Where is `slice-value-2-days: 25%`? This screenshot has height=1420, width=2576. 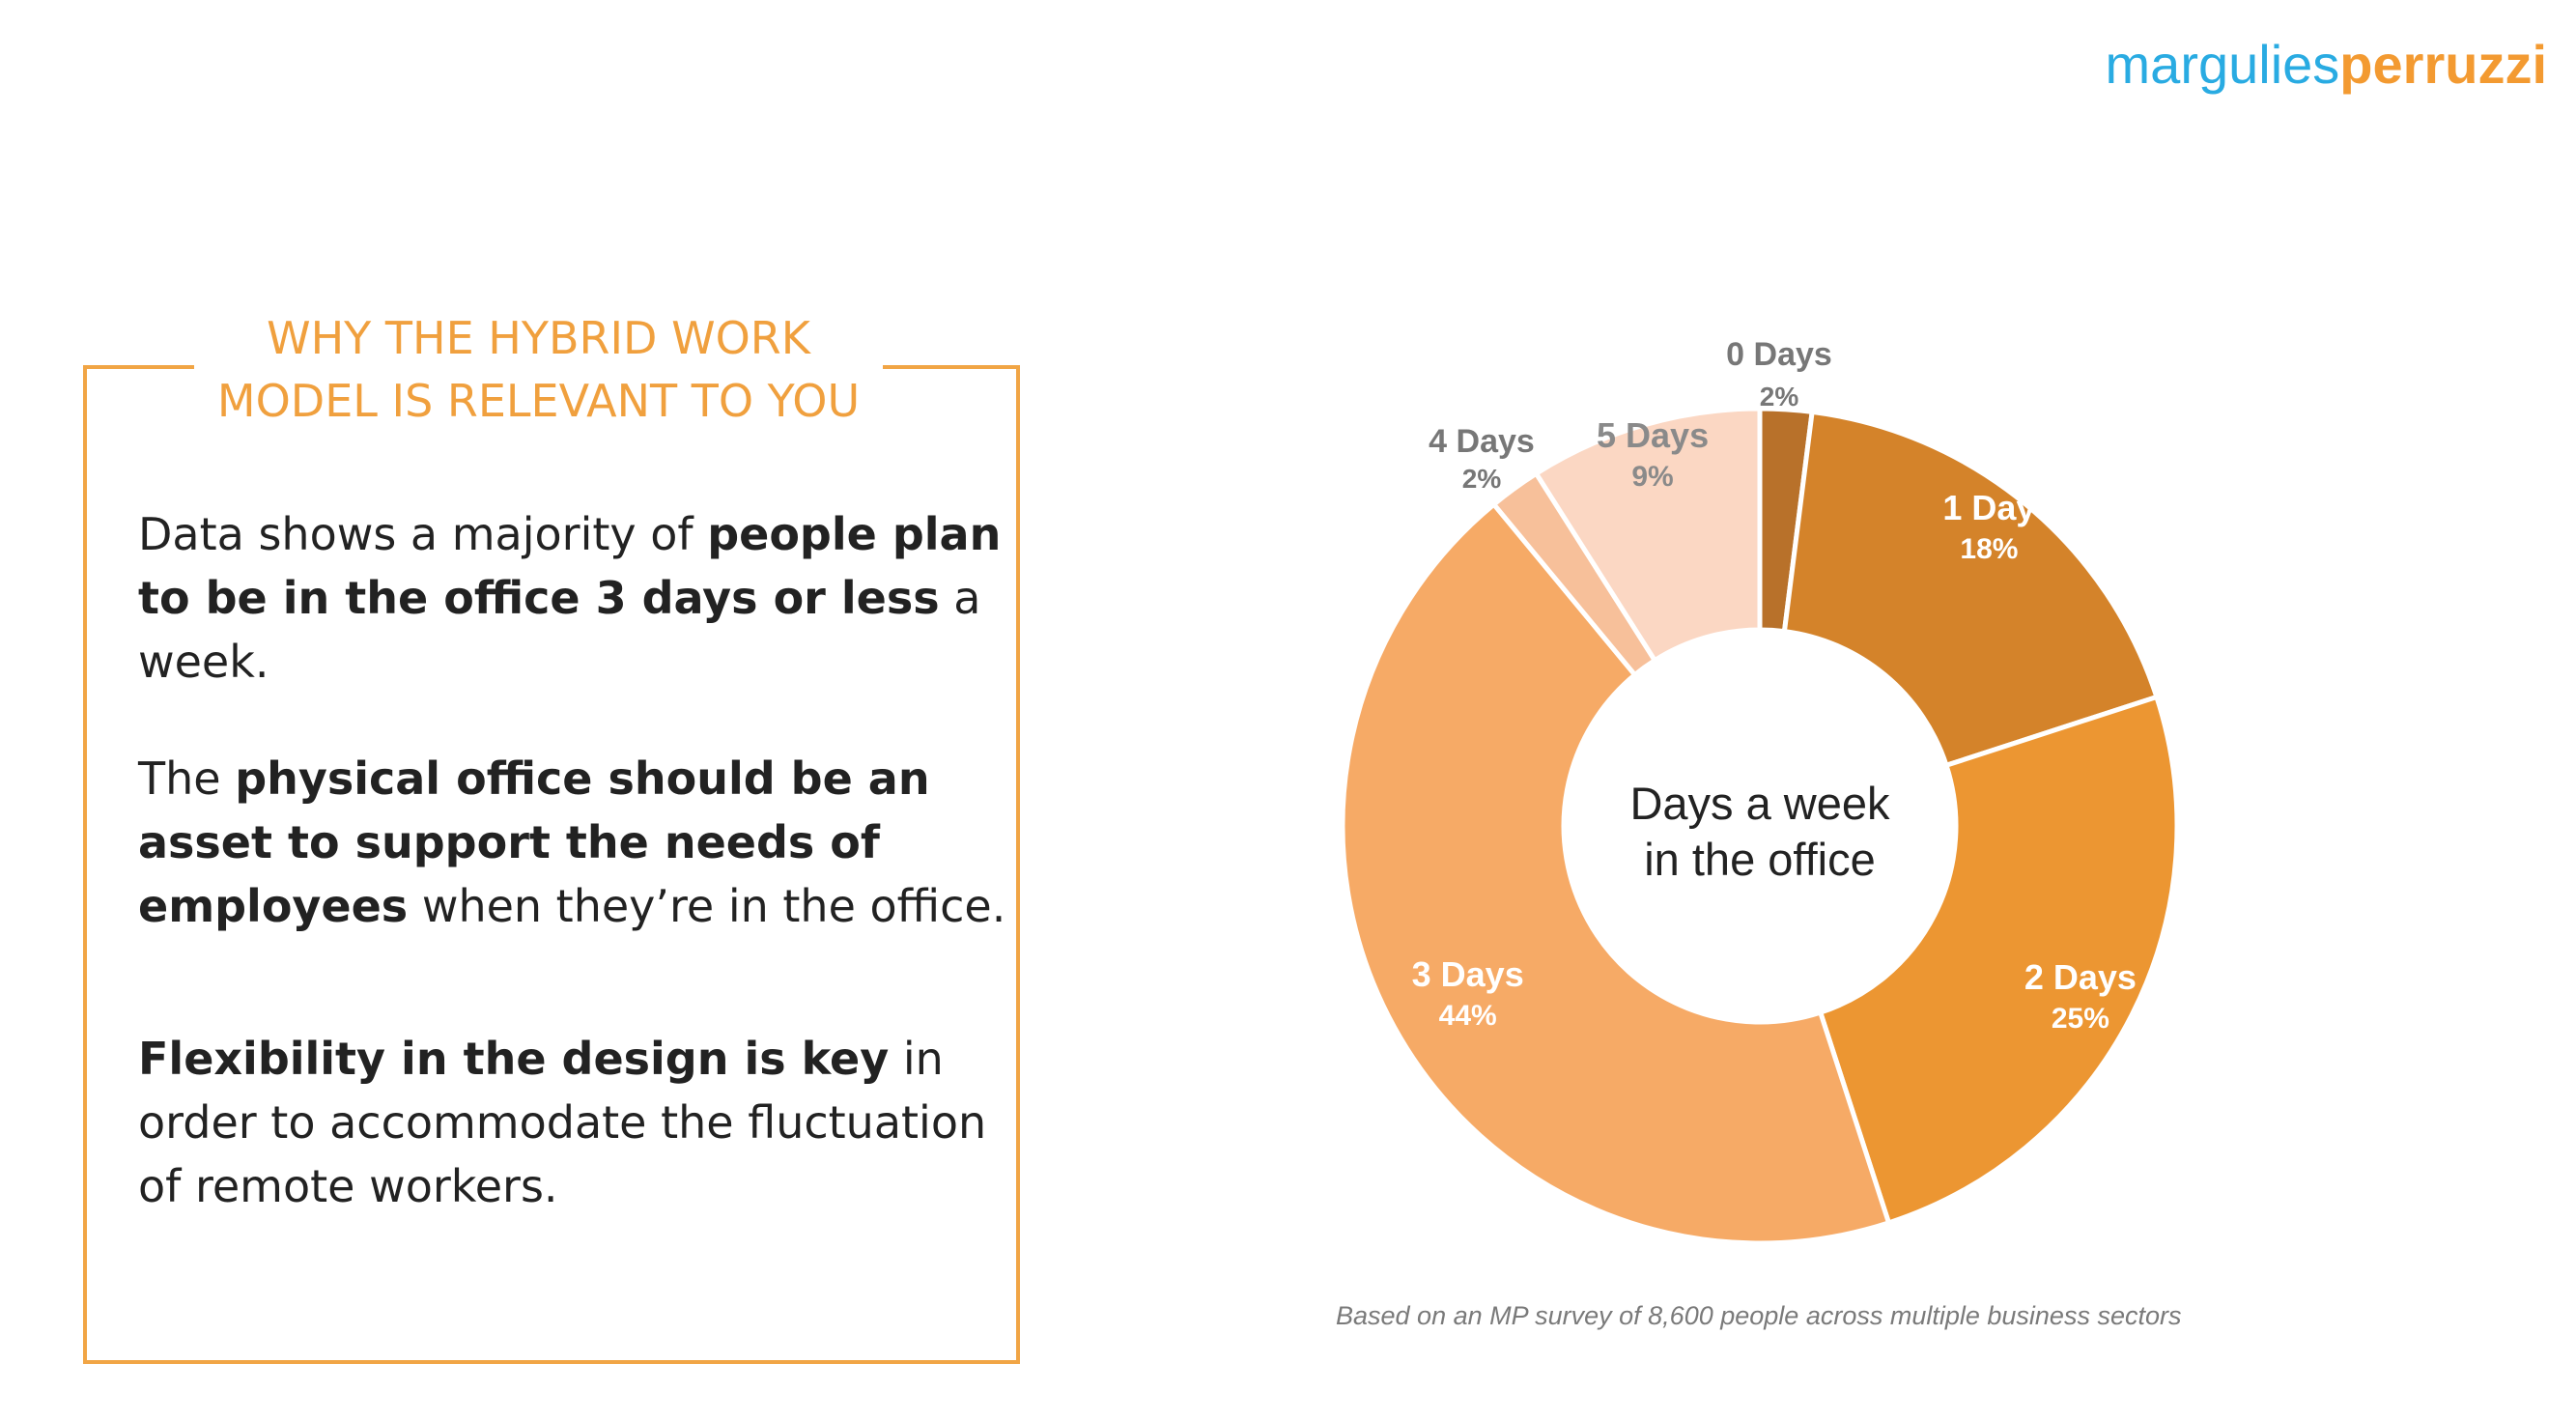
slice-value-2-days: 25% is located at coordinates (2080, 1019).